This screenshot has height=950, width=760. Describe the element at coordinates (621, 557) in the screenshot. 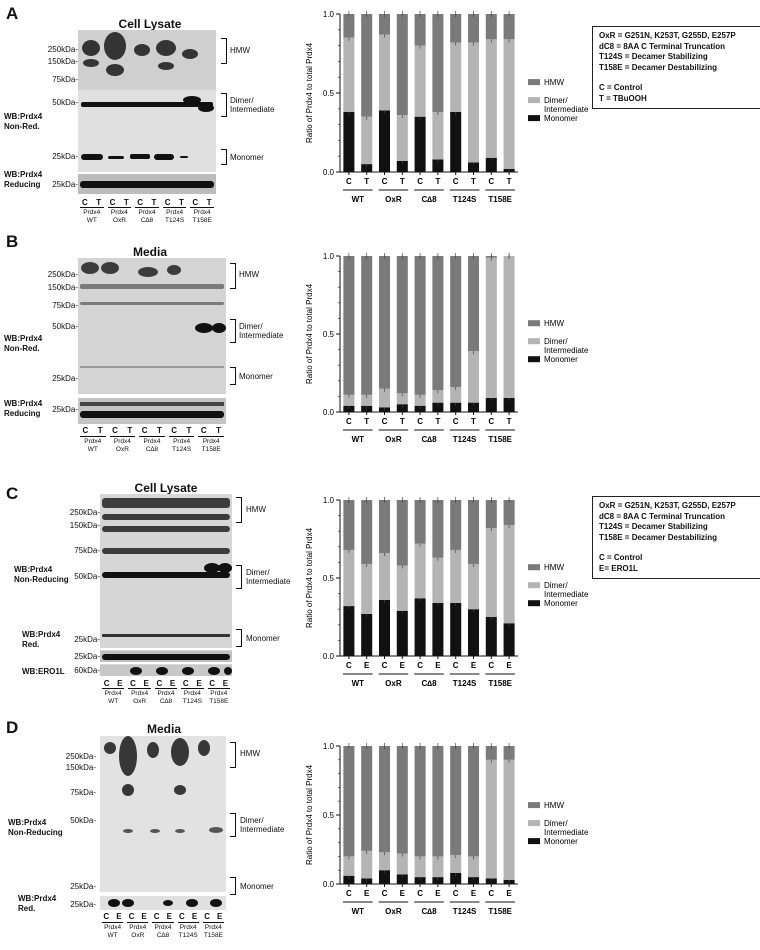

I see `legend-line: C = Control` at that location.